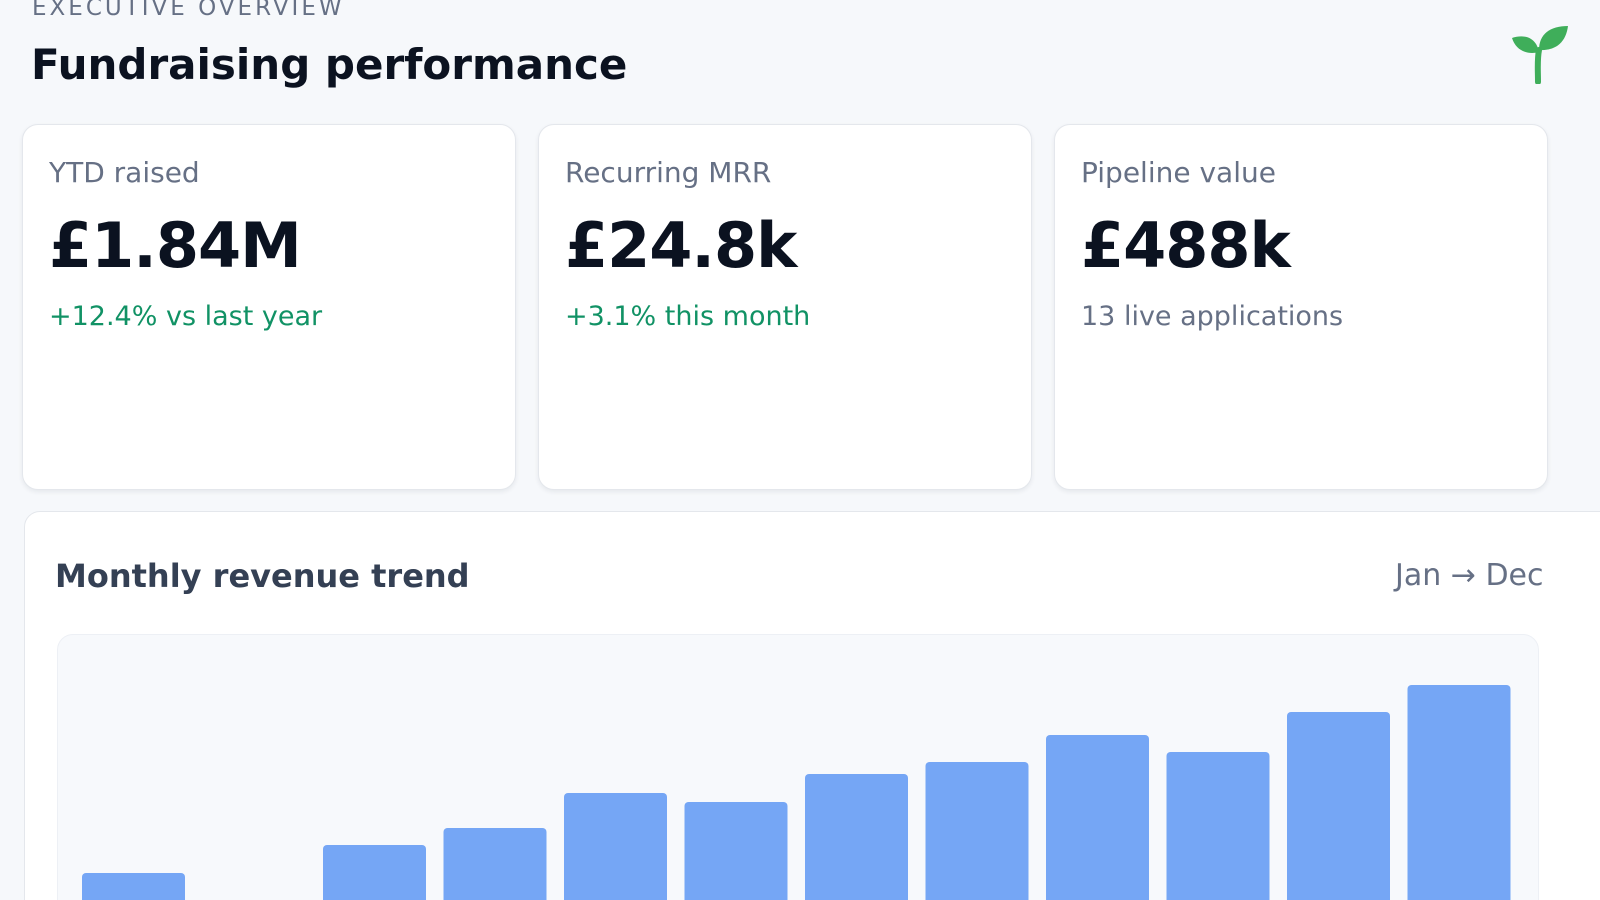  What do you see at coordinates (1218, 826) in the screenshot?
I see `bar-oct` at bounding box center [1218, 826].